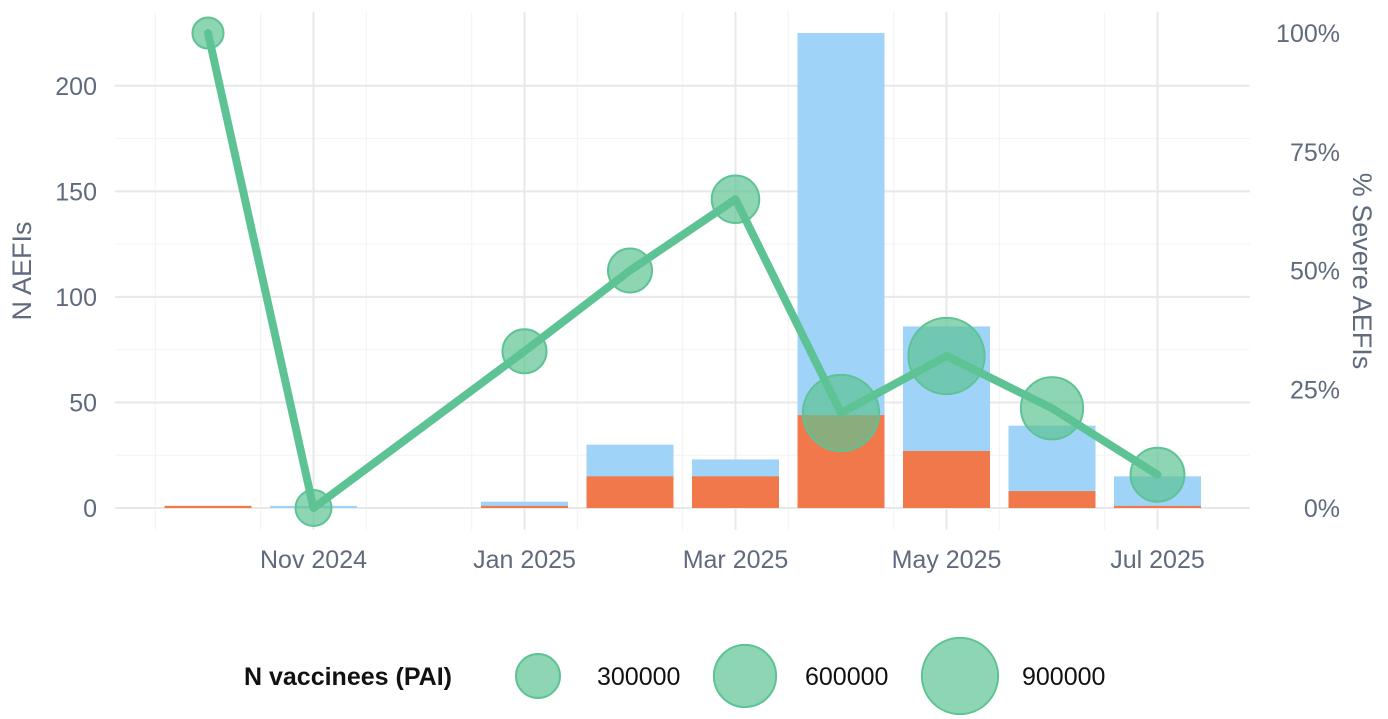 This screenshot has height=719, width=1388. Describe the element at coordinates (947, 560) in the screenshot. I see `x-tick-label: May 2025` at that location.